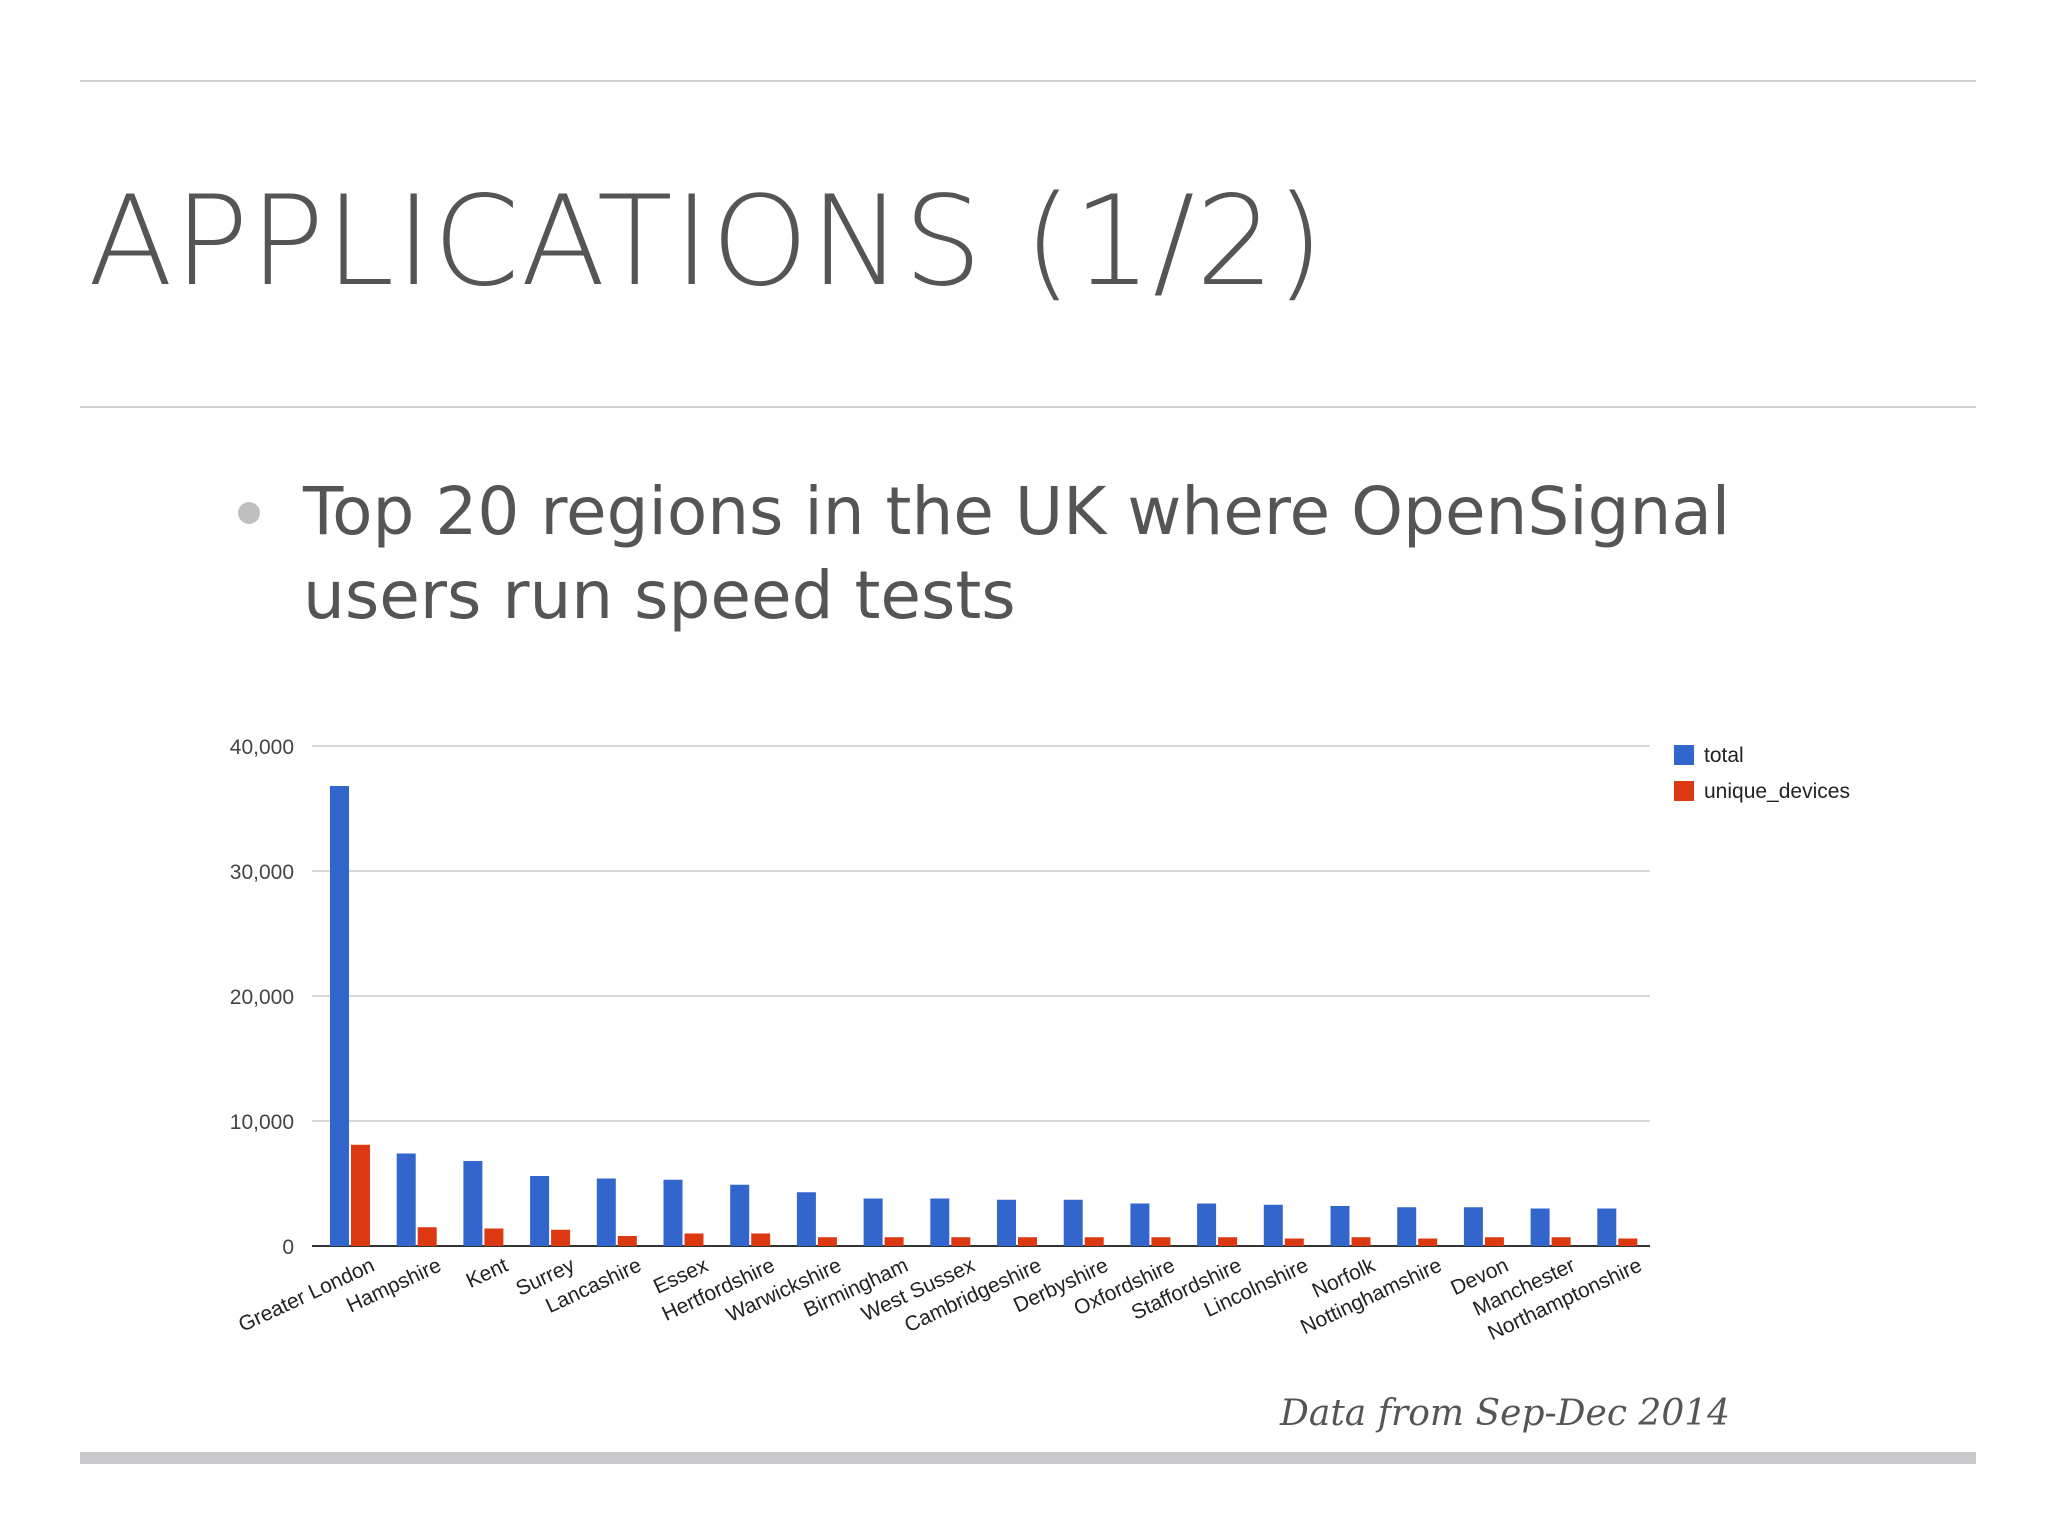 The width and height of the screenshot is (2048, 1536). Describe the element at coordinates (1724, 755) in the screenshot. I see `legend-label: total` at that location.